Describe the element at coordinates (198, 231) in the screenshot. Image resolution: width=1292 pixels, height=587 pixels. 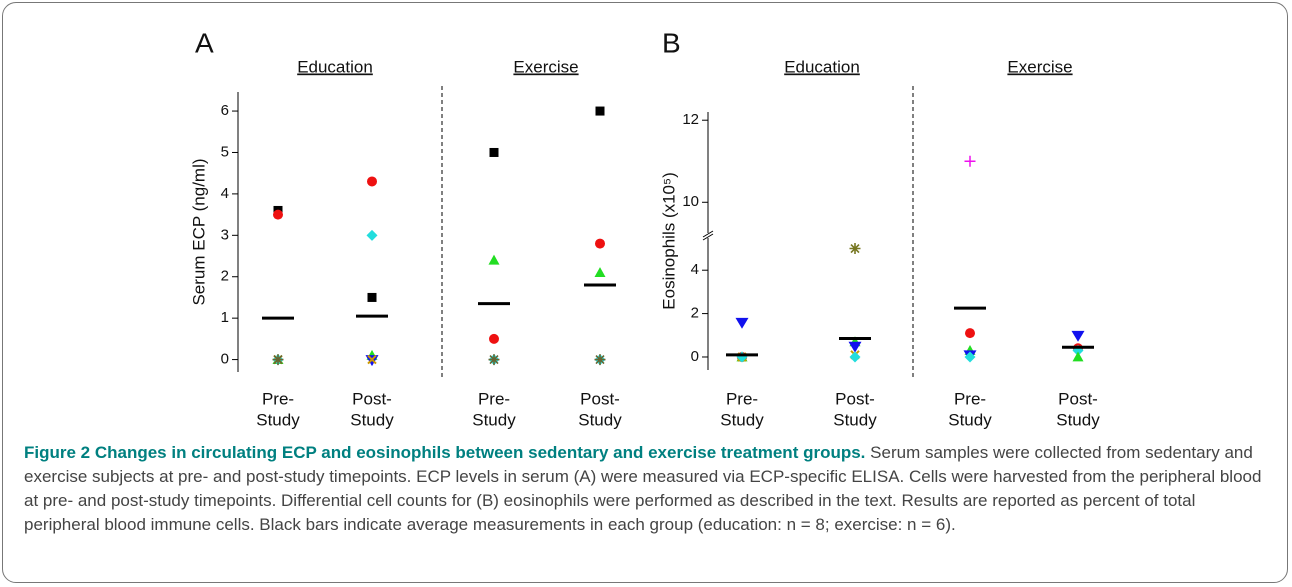
I see `y-axis-label: Serum ECP (ng/ml)` at that location.